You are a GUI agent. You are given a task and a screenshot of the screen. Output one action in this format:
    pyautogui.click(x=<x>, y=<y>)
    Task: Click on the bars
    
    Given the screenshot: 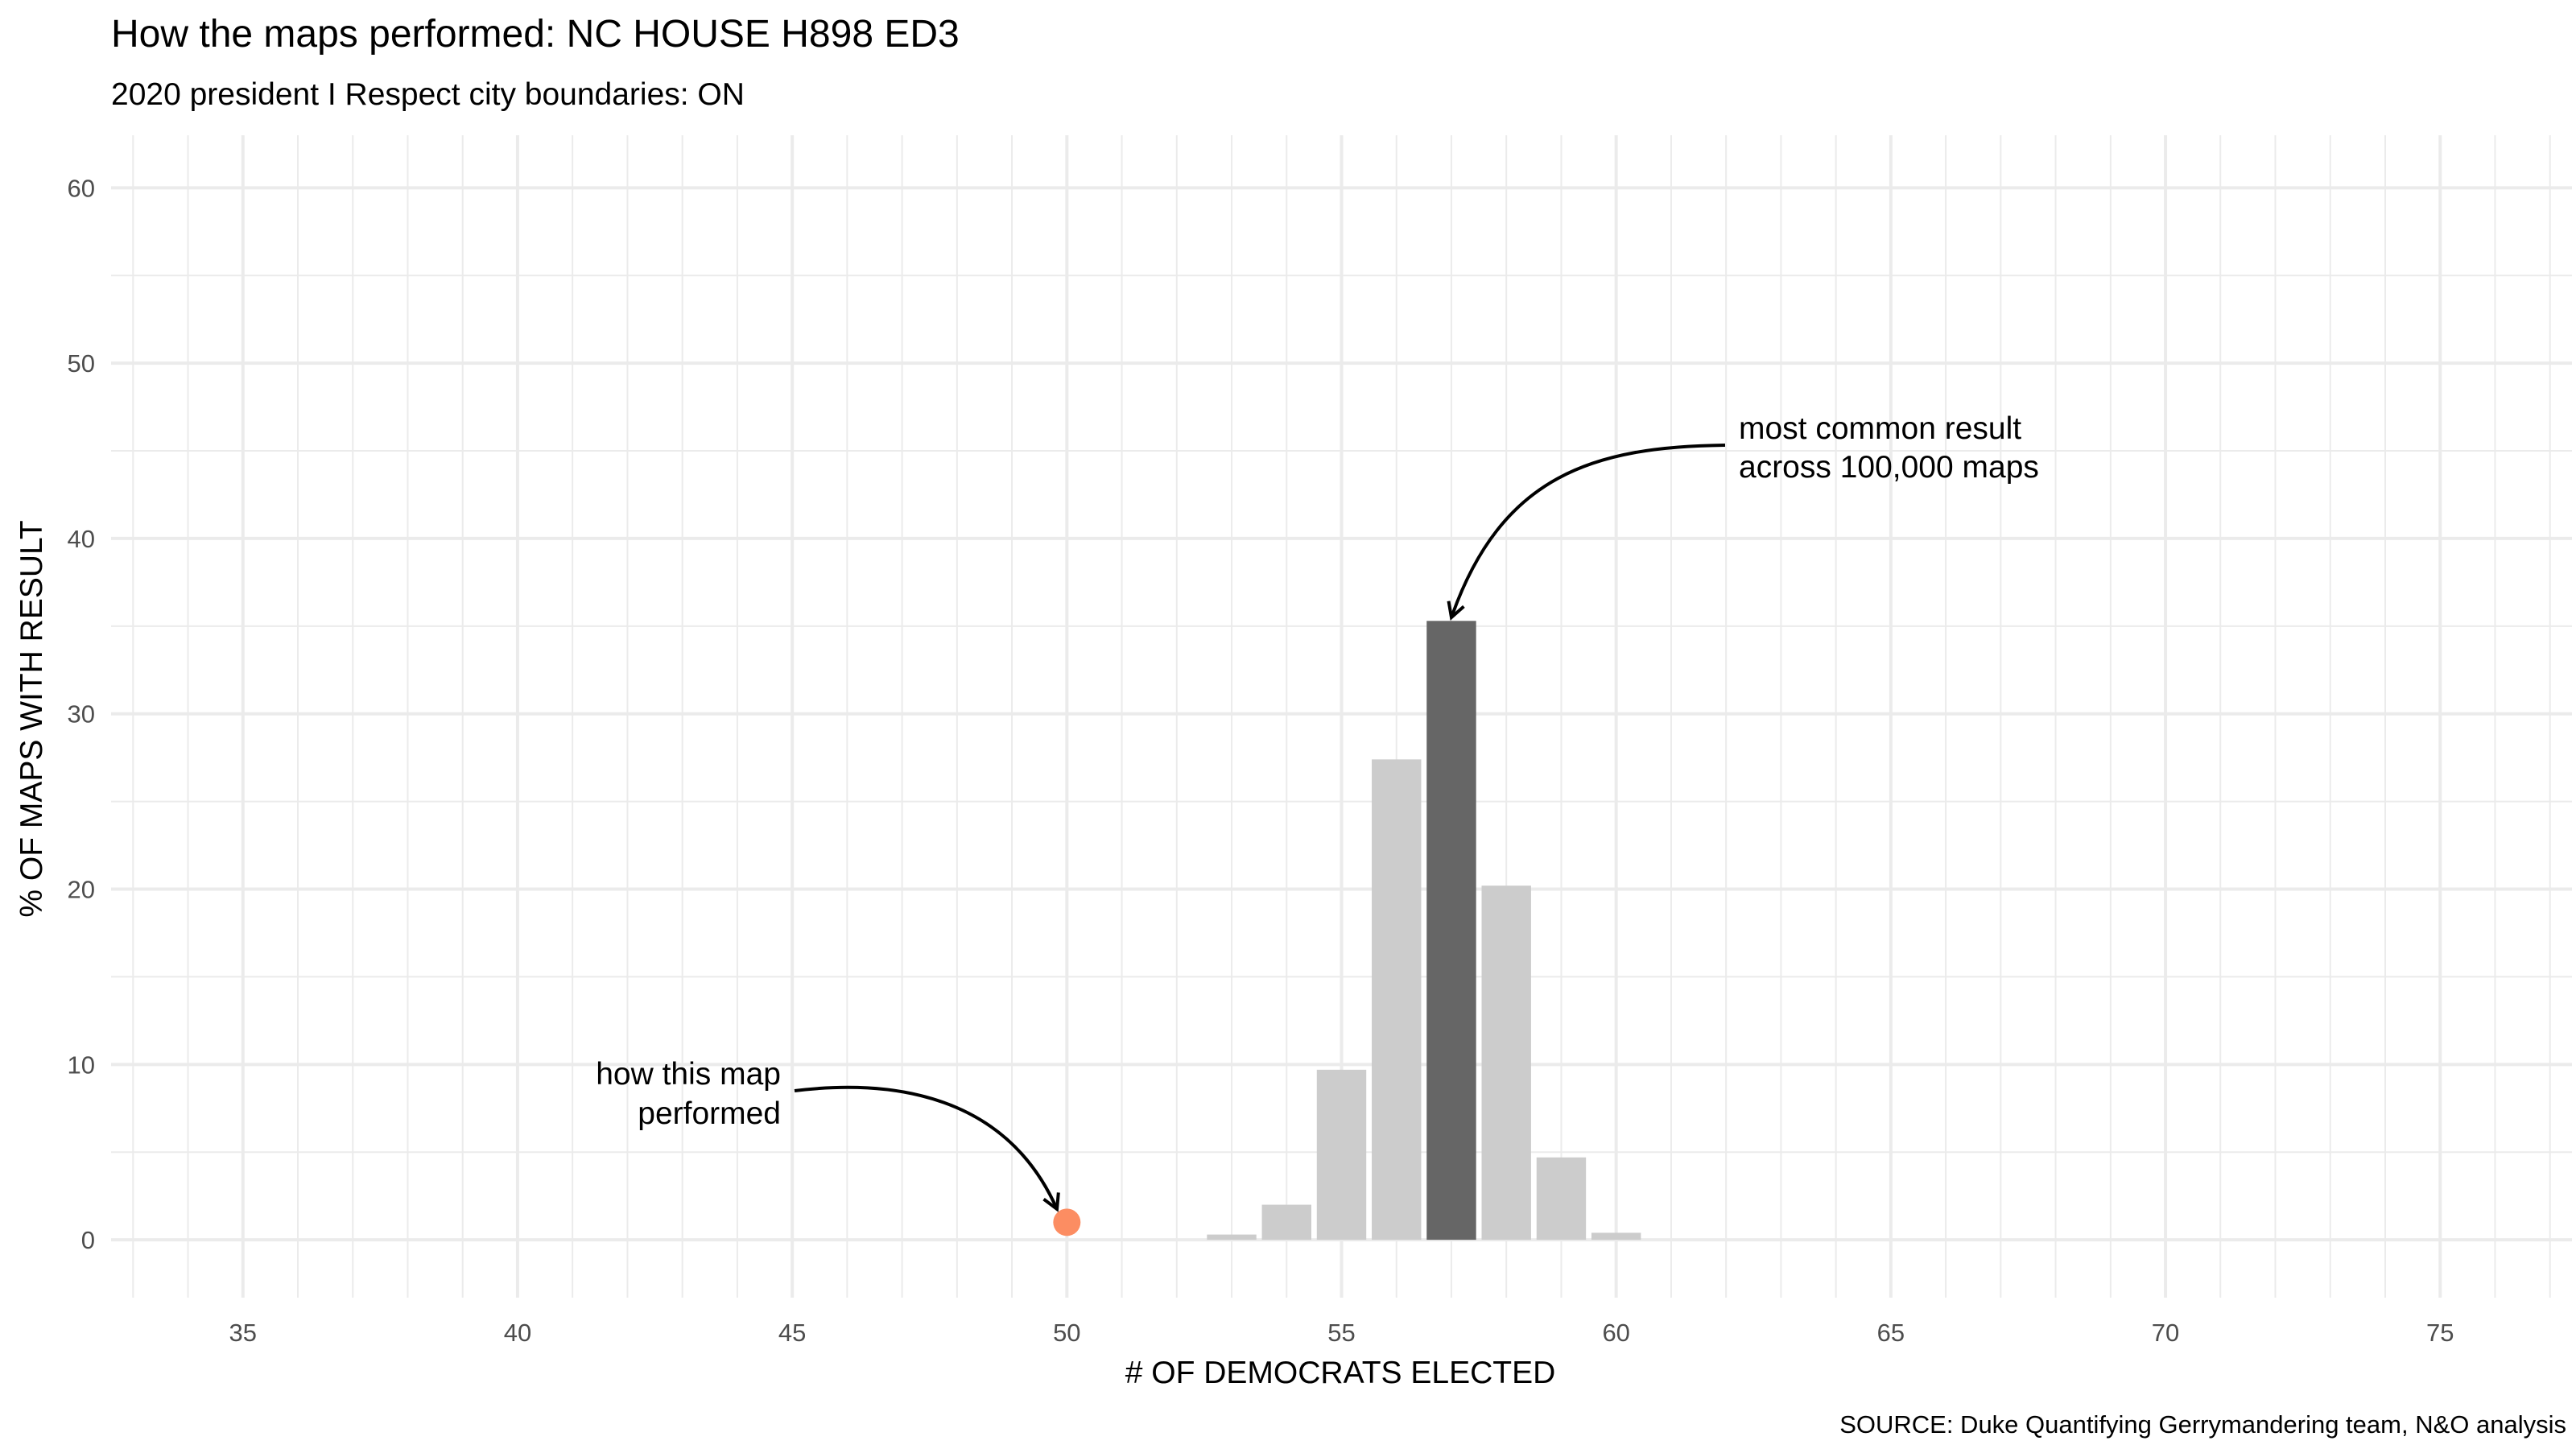 What is the action you would take?
    pyautogui.click(x=1424, y=931)
    